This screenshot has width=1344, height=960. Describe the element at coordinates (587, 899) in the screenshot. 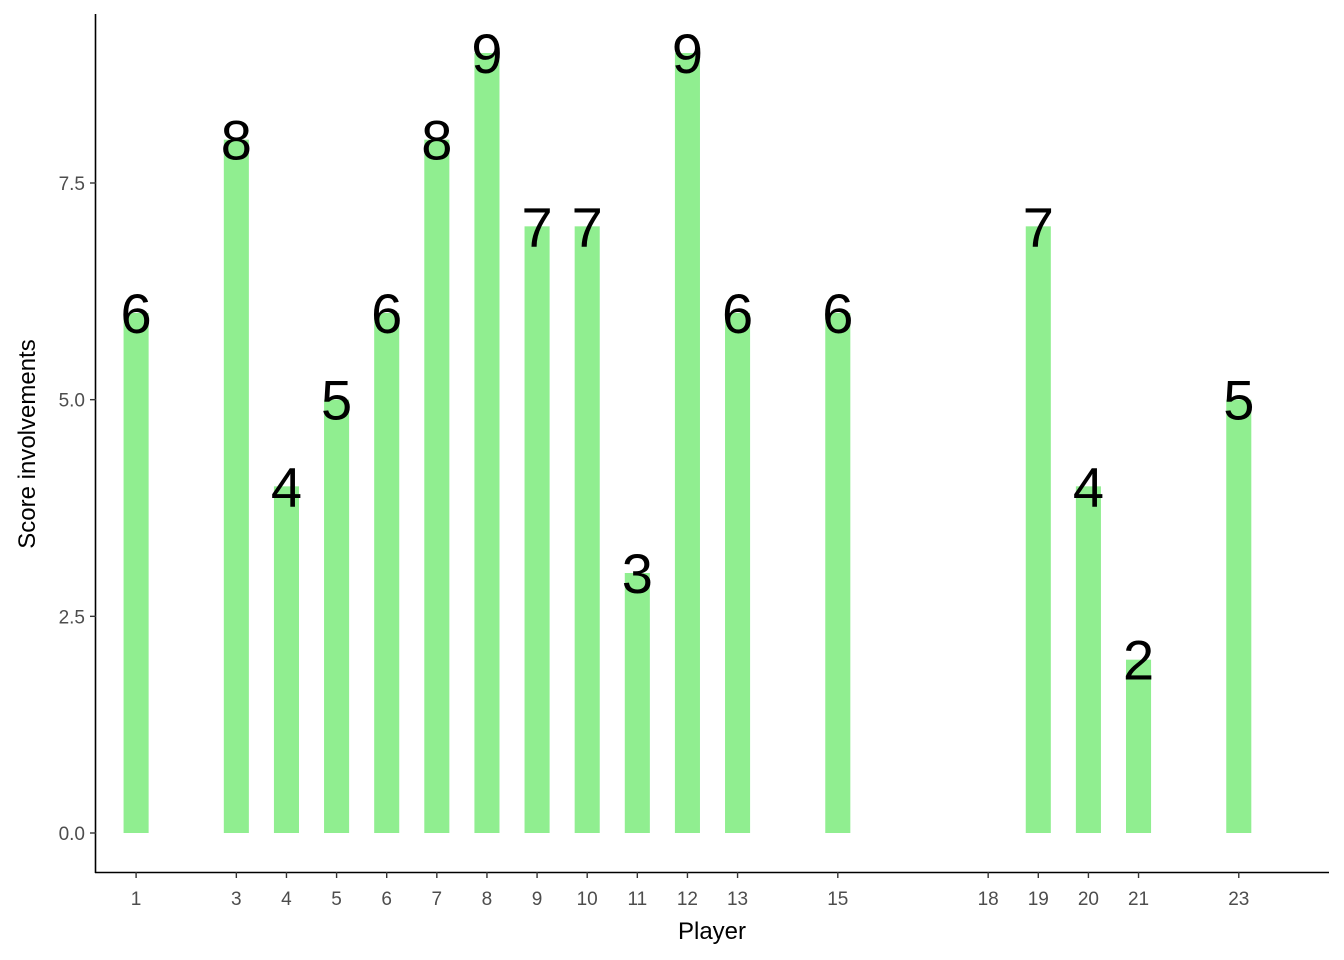

I see `x-tick-label: 10` at that location.